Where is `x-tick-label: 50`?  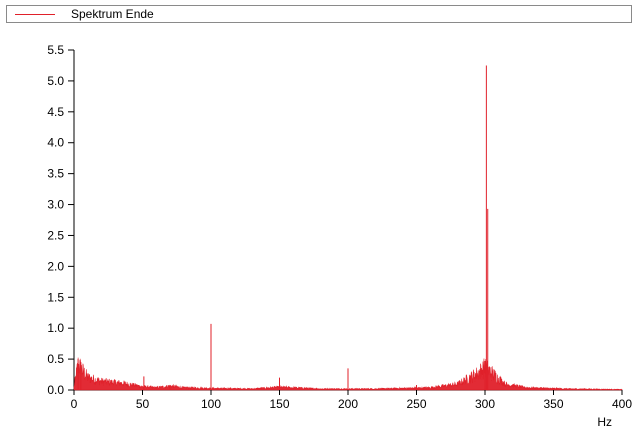 x-tick-label: 50 is located at coordinates (143, 404).